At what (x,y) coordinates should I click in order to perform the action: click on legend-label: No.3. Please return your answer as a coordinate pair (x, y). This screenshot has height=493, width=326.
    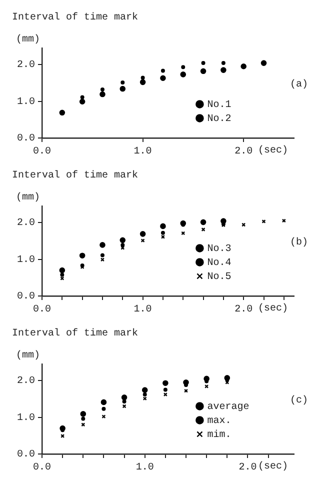
    Looking at the image, I should click on (219, 249).